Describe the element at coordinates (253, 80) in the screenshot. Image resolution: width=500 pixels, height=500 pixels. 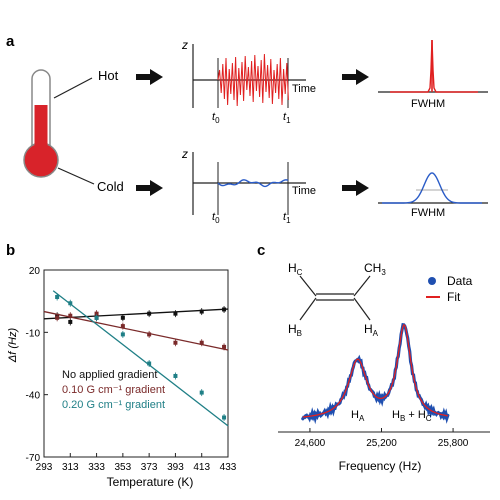
I see `hot-signal-wave` at that location.